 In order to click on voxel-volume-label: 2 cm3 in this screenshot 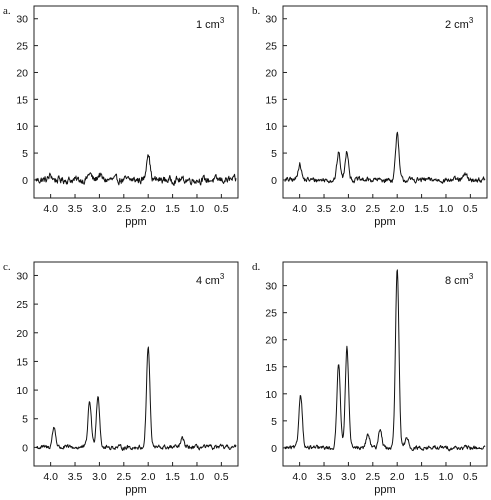, I will do `click(459, 23)`.